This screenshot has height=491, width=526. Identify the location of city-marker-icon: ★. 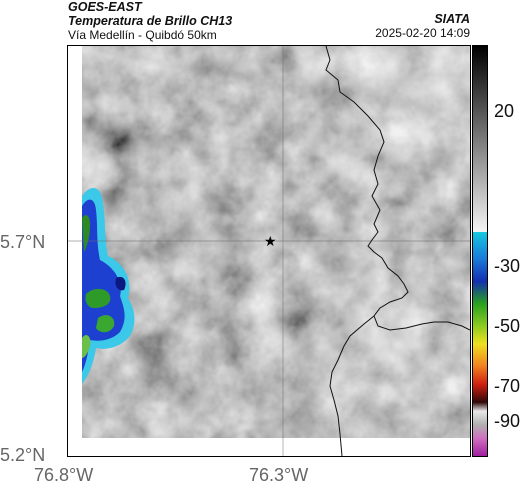
(270, 242).